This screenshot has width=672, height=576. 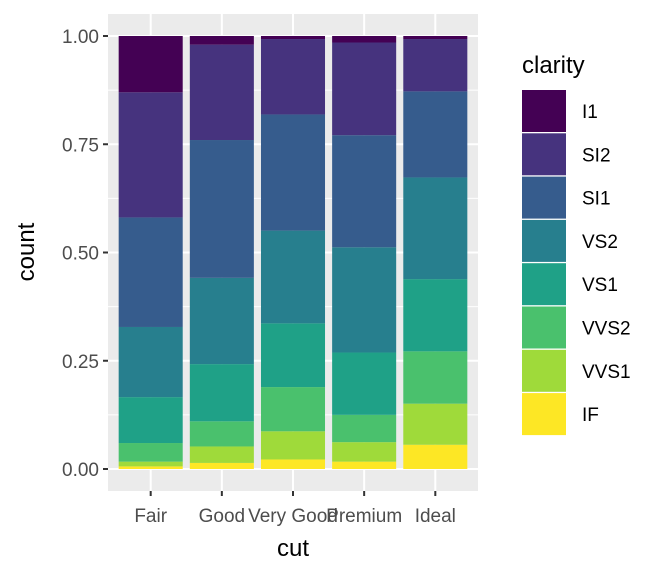 What do you see at coordinates (544, 197) in the screenshot?
I see `legend-key-si1` at bounding box center [544, 197].